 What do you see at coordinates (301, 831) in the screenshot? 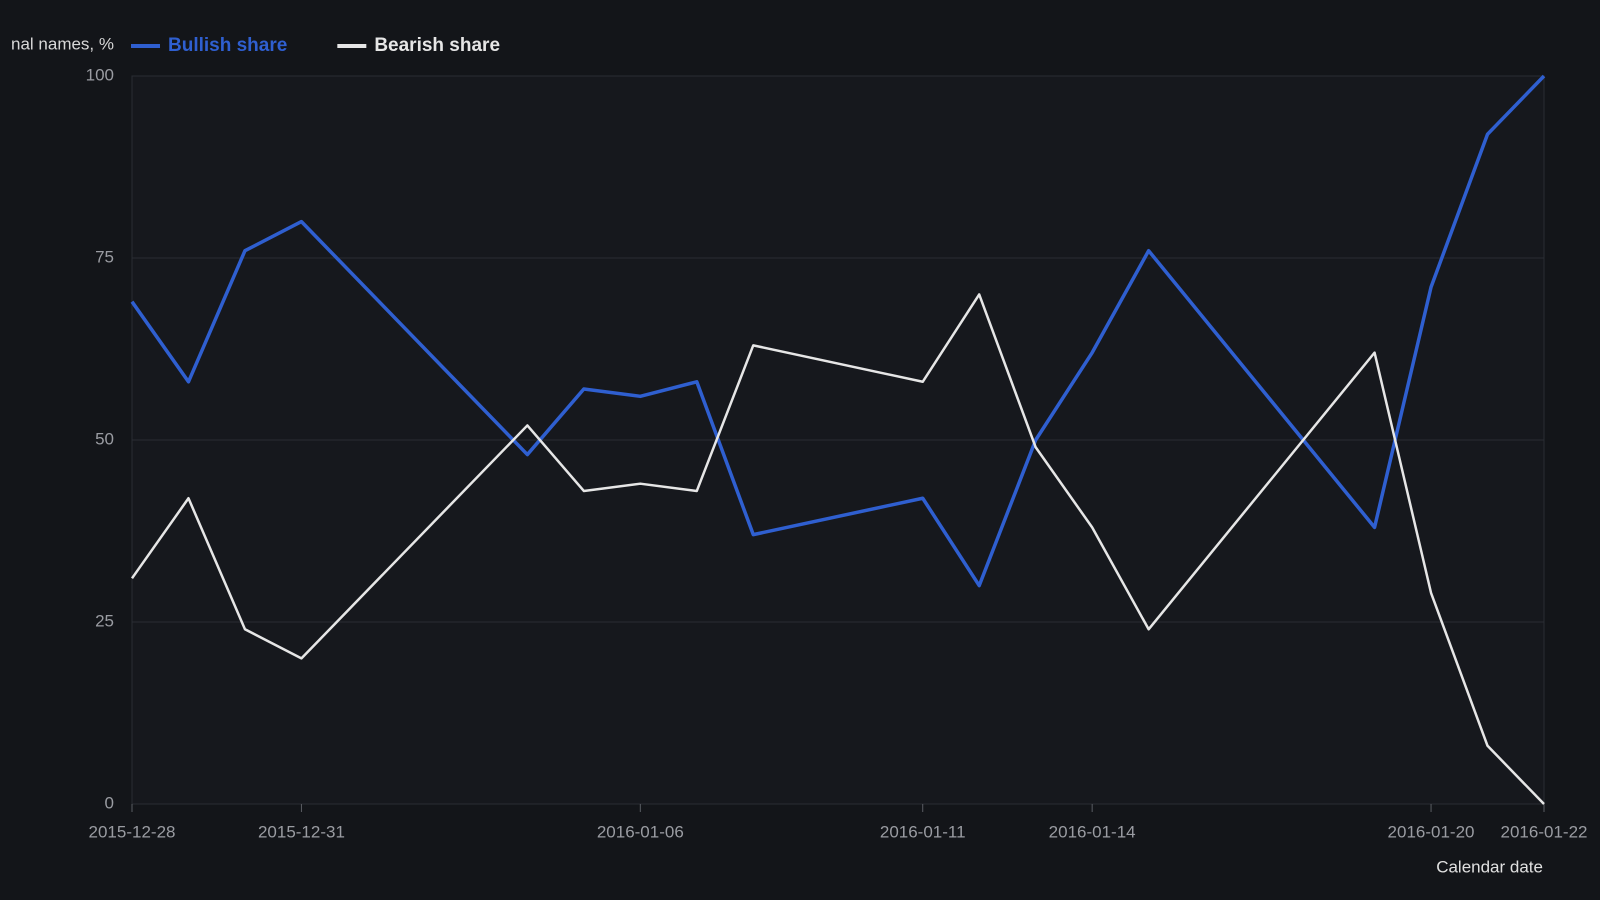
I see `x-tick-label: 2015-12-31` at bounding box center [301, 831].